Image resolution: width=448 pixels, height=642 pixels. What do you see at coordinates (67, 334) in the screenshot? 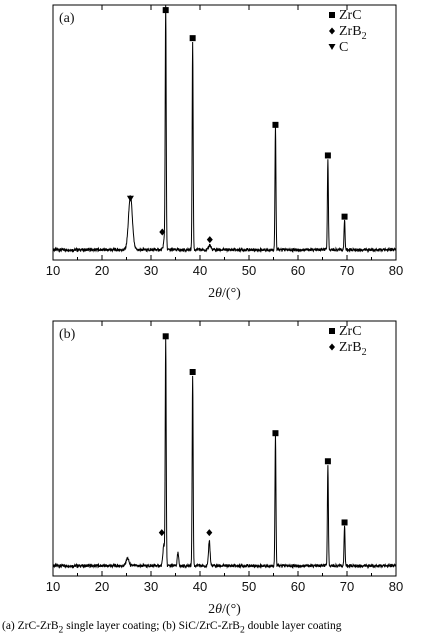
I see `panel-label: (b)` at bounding box center [67, 334].